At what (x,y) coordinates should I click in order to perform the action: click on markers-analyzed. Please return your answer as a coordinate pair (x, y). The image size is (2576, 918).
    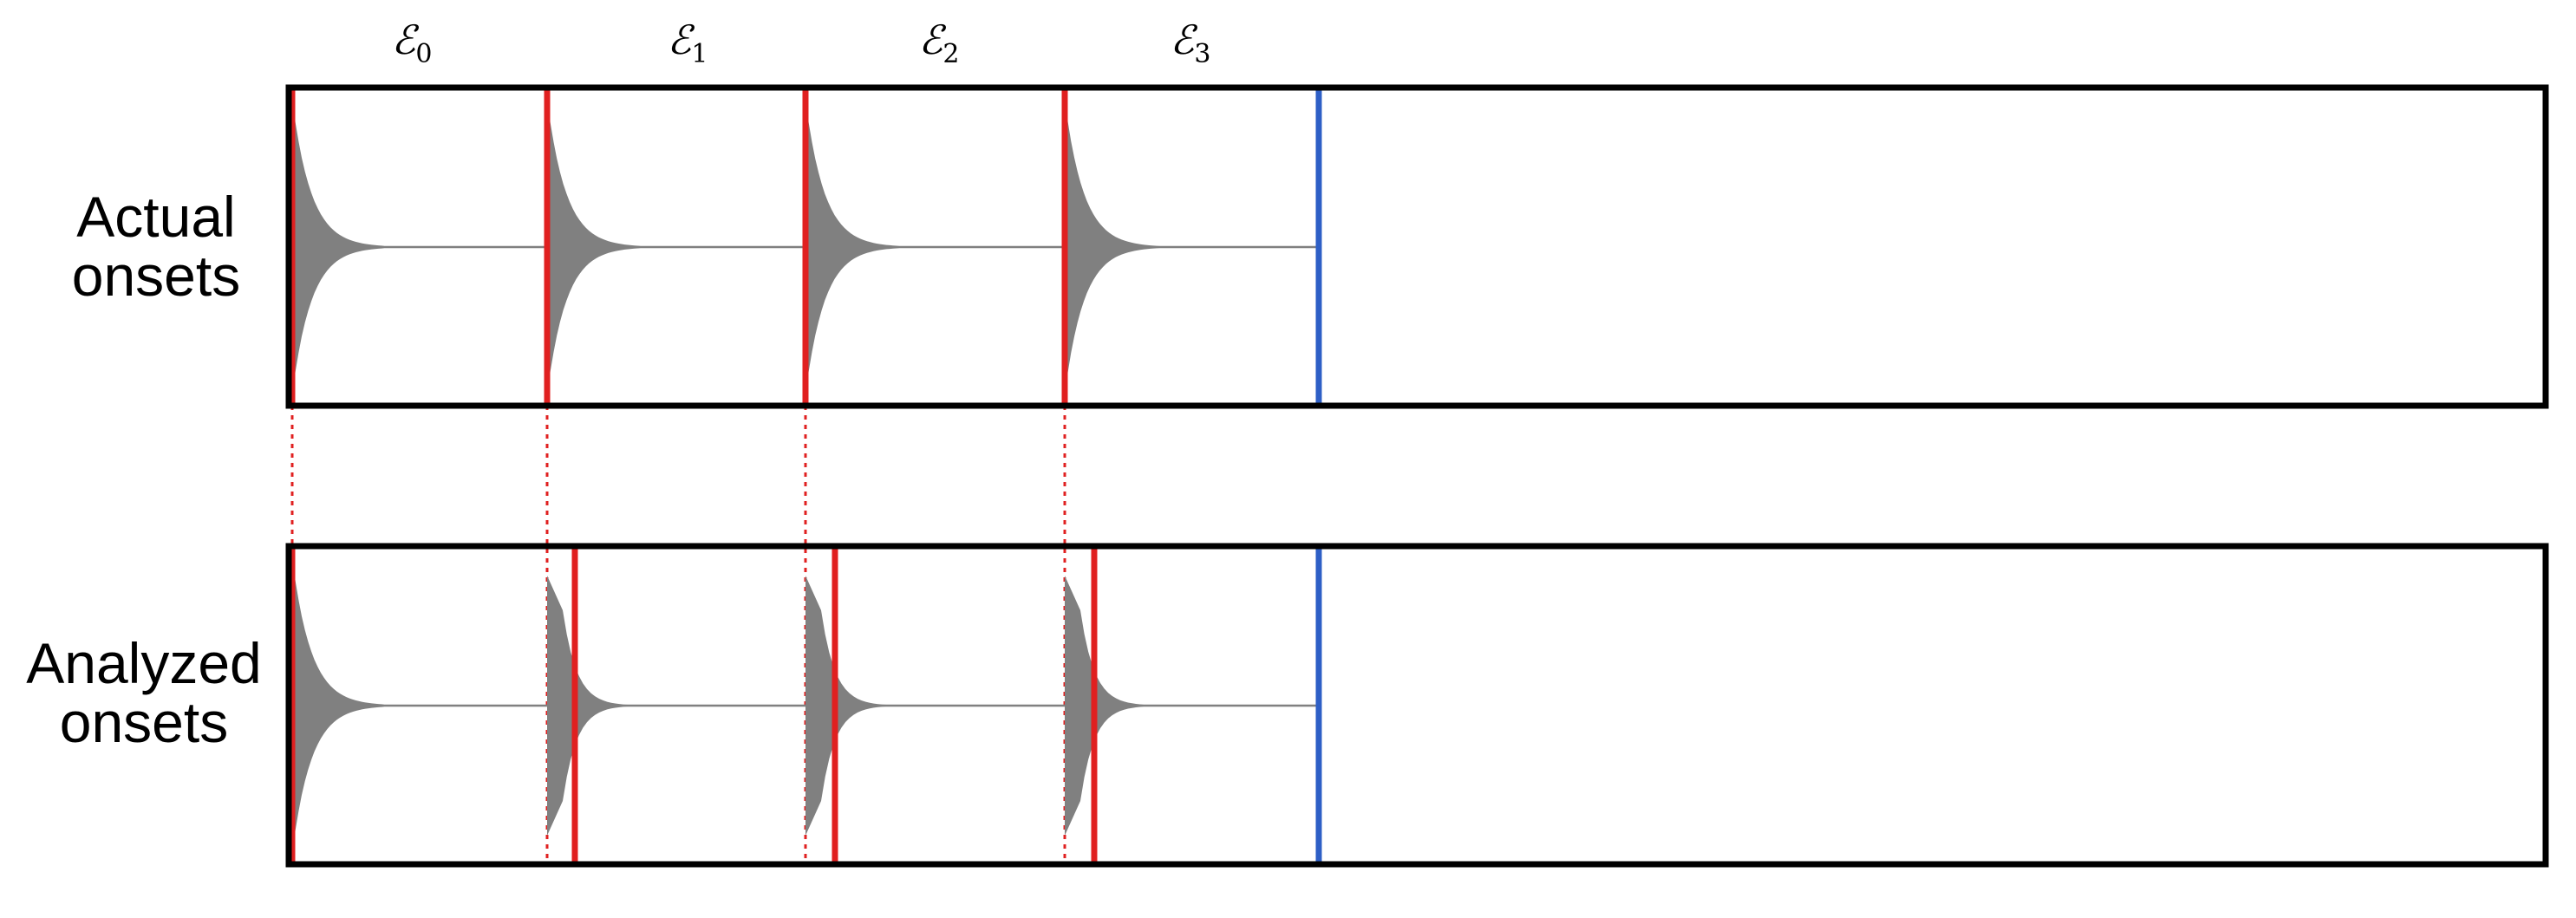
    Looking at the image, I should click on (806, 705).